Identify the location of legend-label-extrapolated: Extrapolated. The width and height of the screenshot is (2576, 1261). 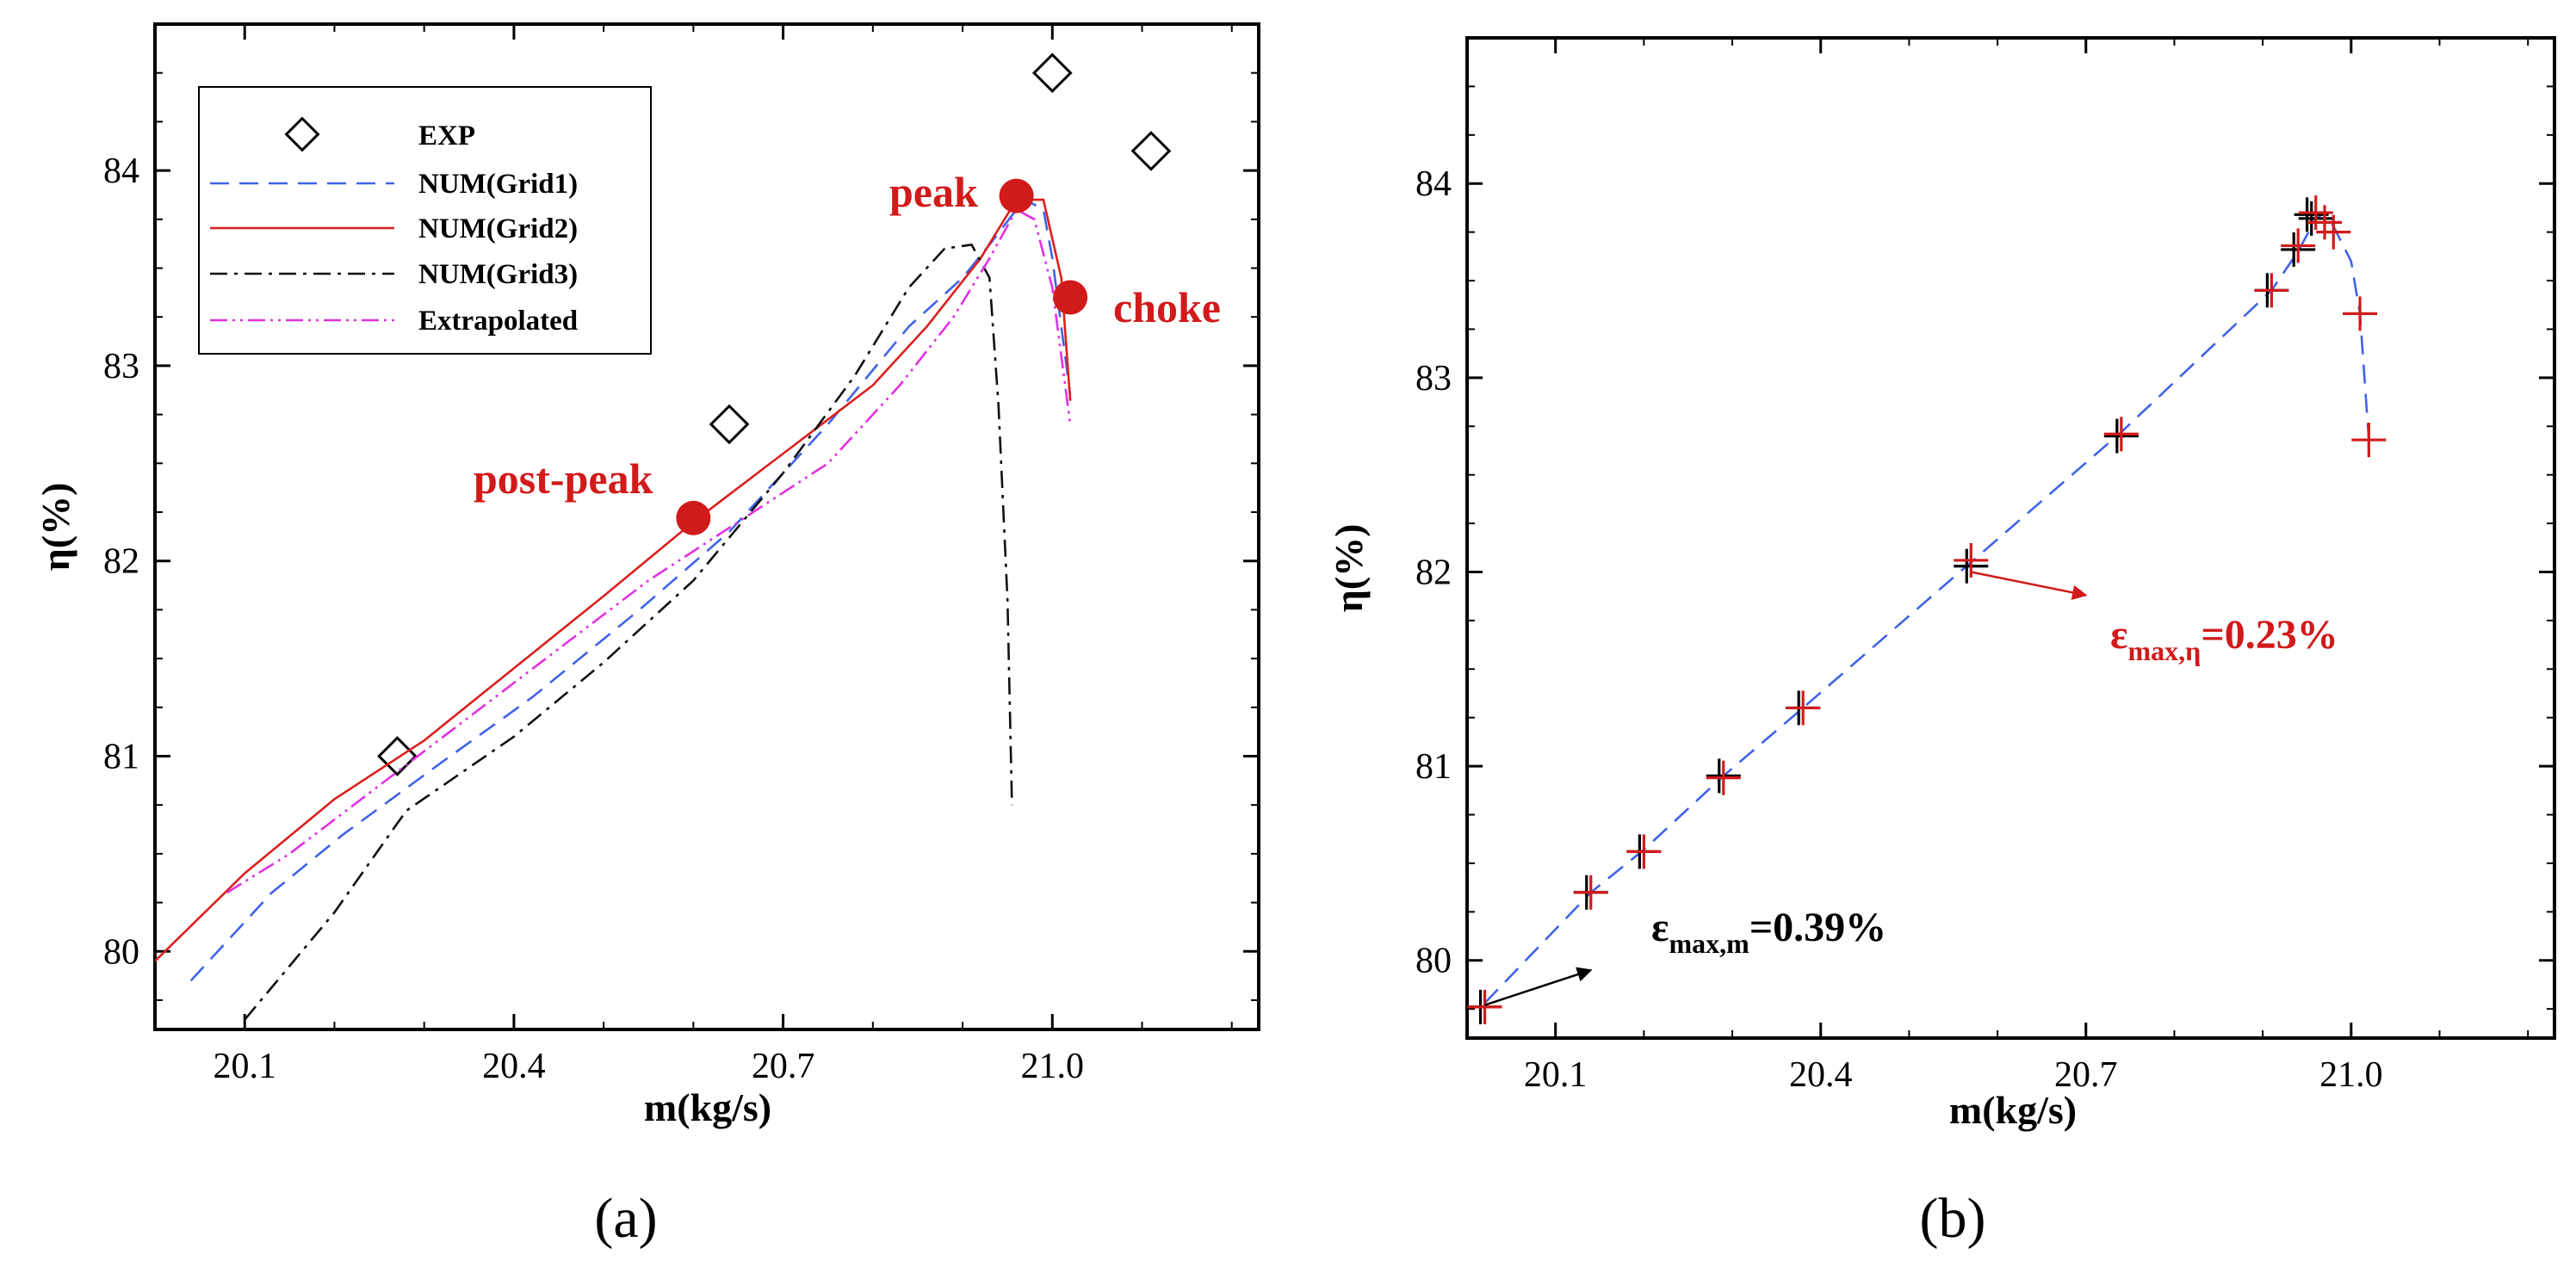
(498, 321).